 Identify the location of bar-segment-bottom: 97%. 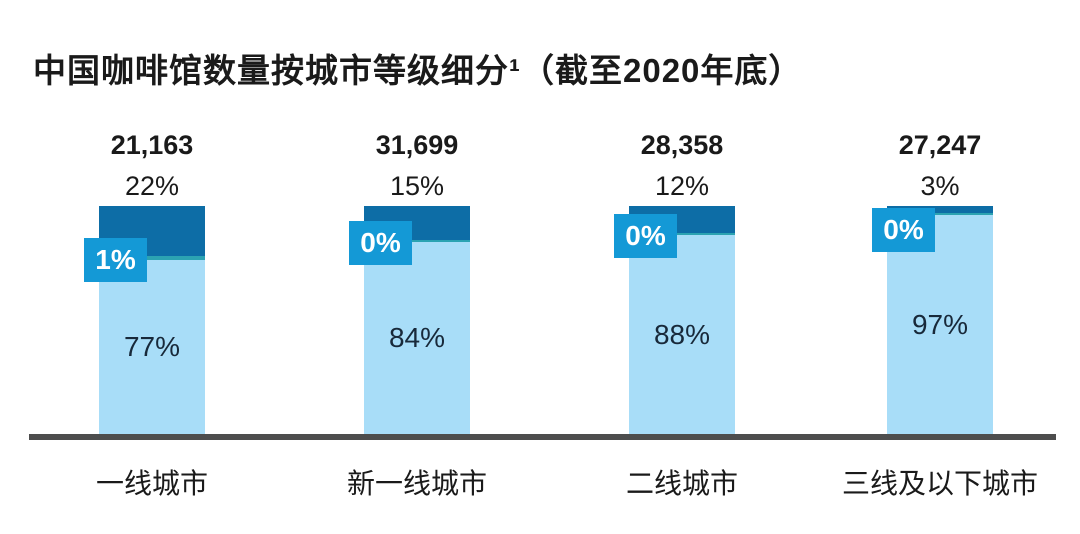
(940, 324).